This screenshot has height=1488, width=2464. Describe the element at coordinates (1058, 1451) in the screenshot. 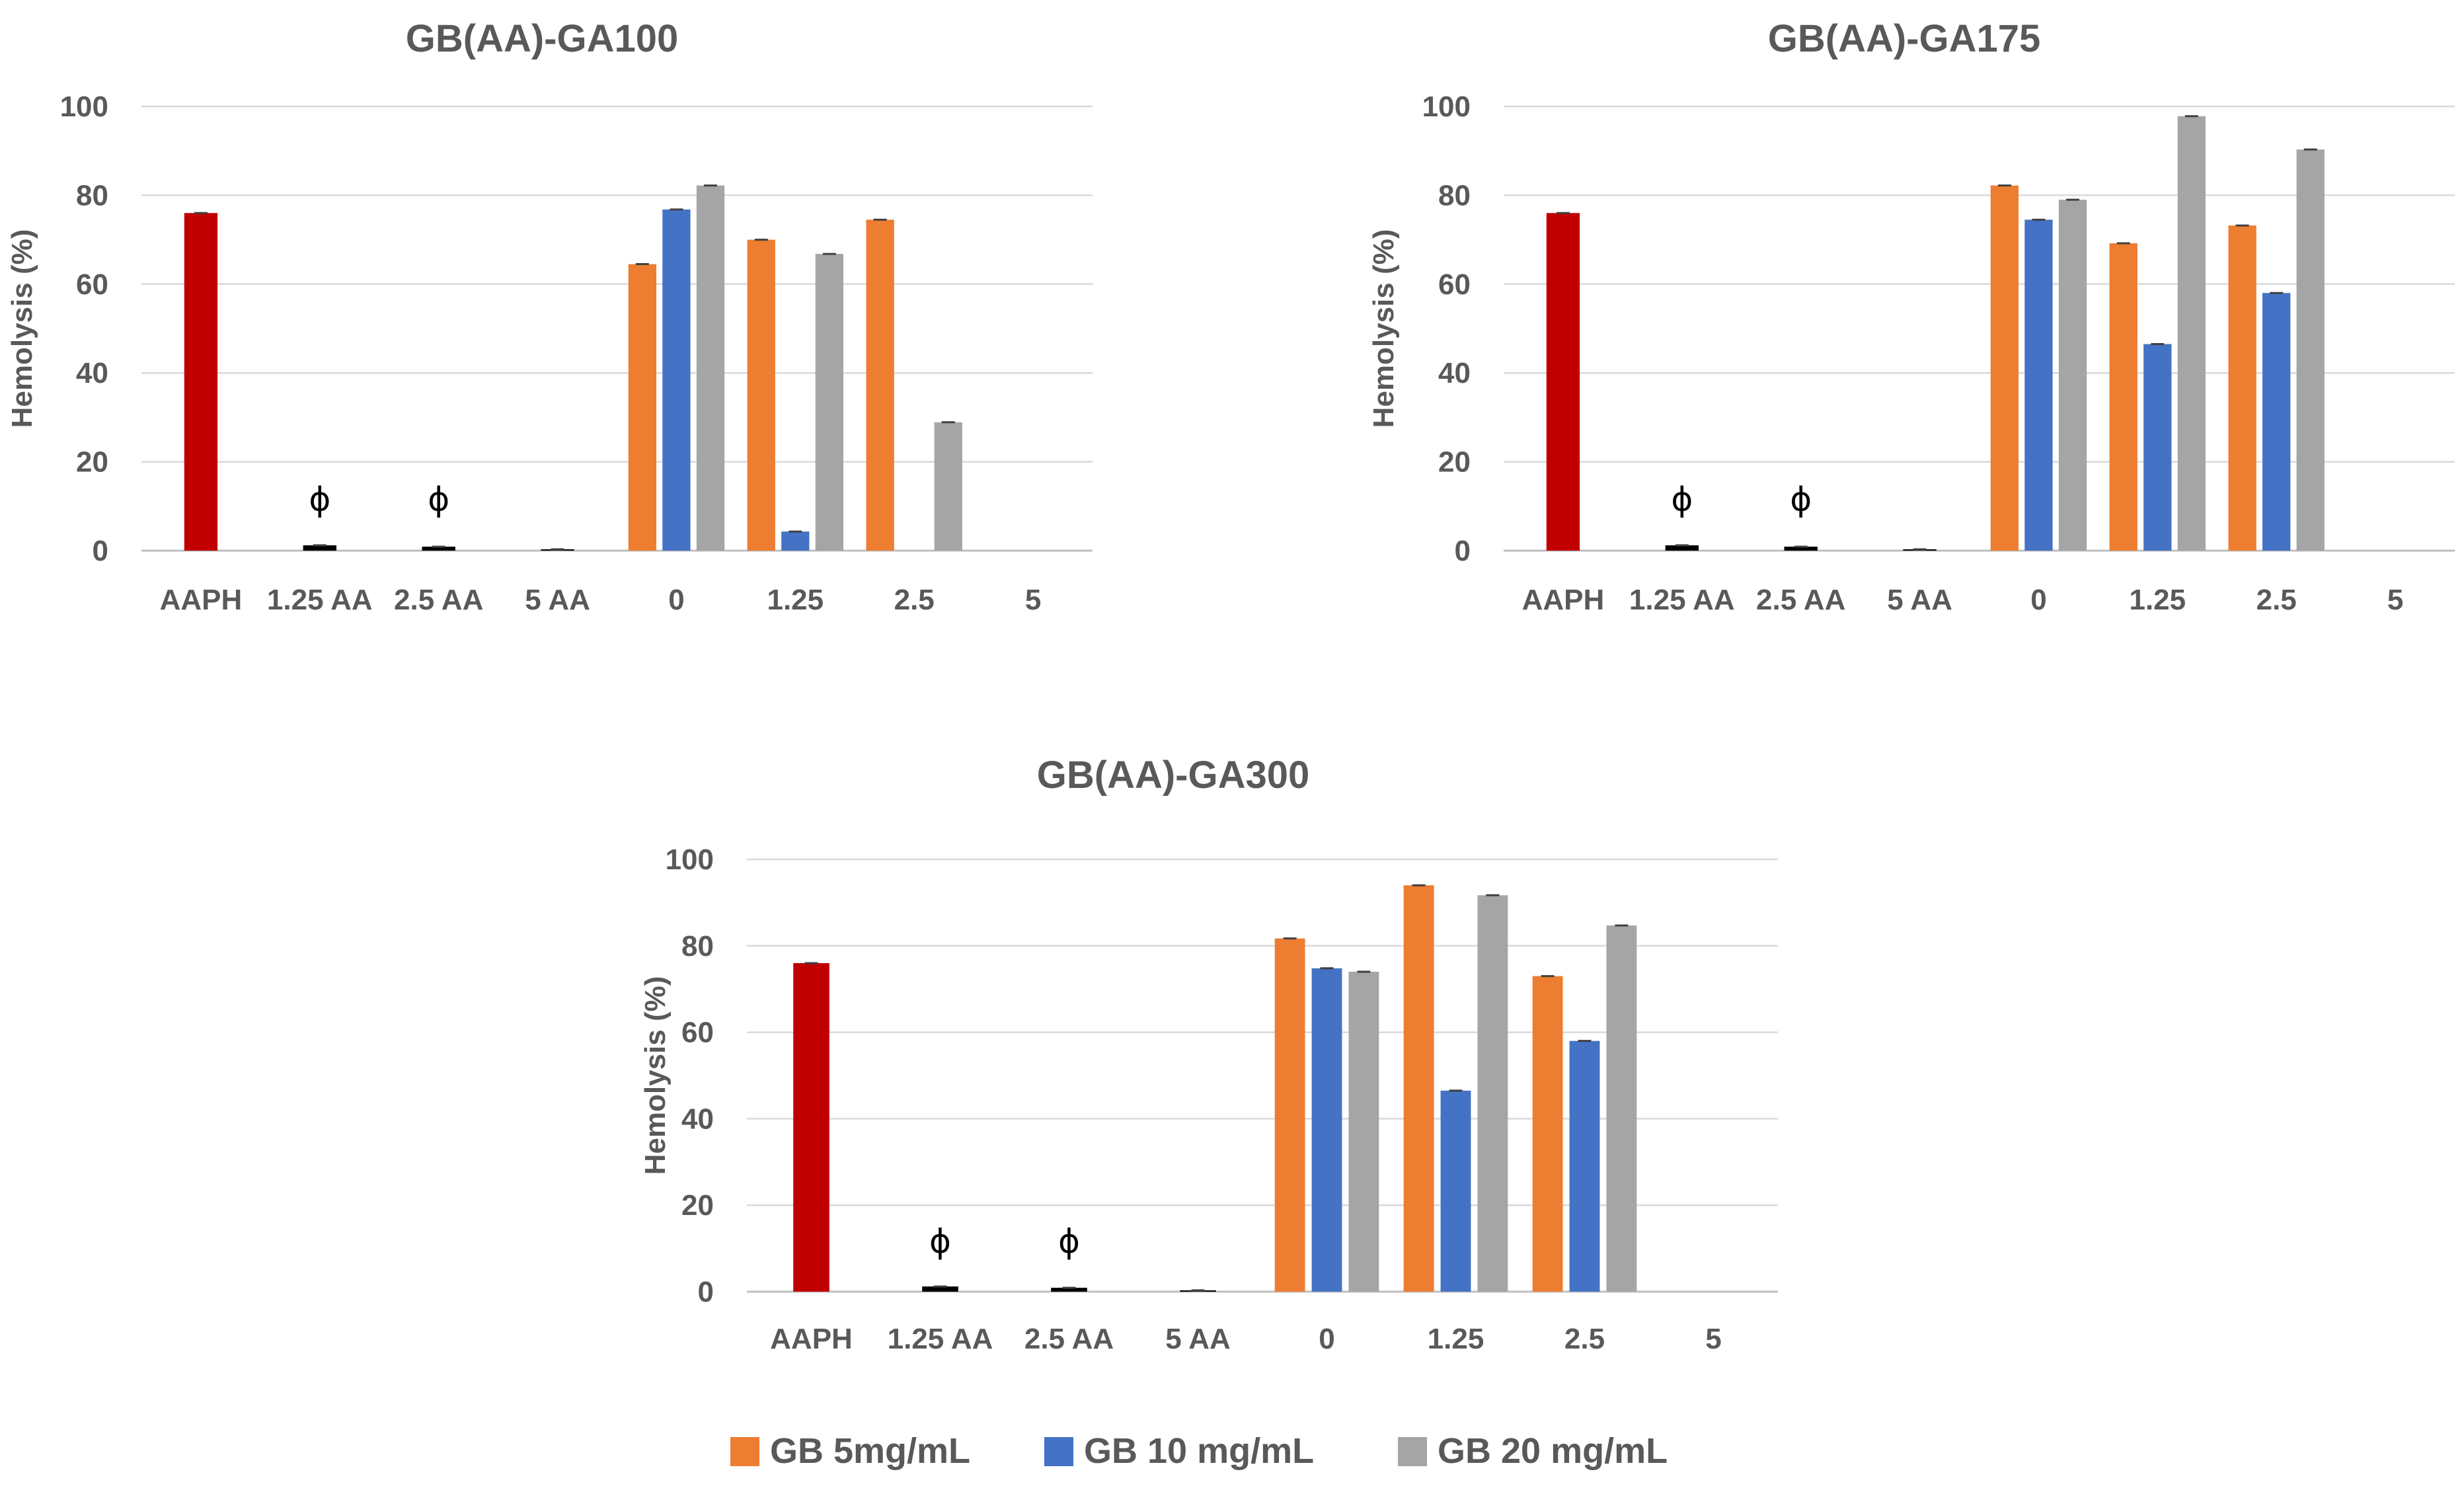

I see `legend-swatch-gb-10-mg-ml` at that location.